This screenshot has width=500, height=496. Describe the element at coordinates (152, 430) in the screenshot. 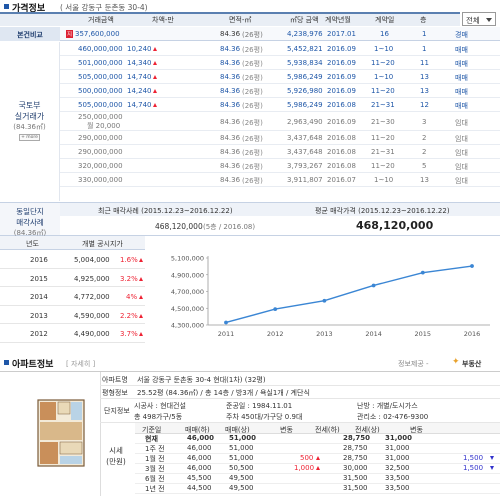

I see `market-col: 기준일` at that location.